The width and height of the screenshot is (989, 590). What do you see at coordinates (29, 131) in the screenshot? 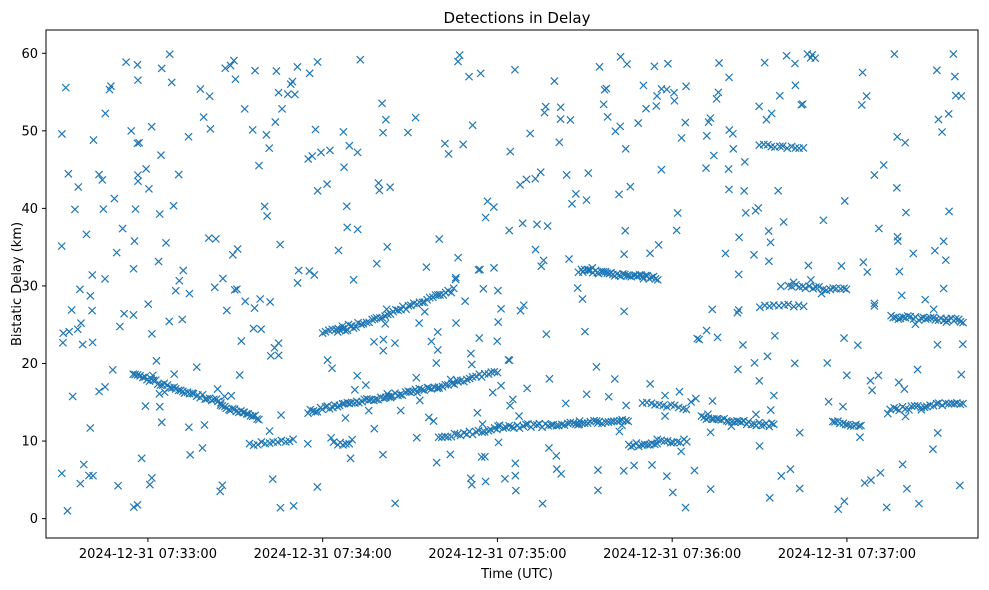
I see `y-tick-label: 50` at bounding box center [29, 131].